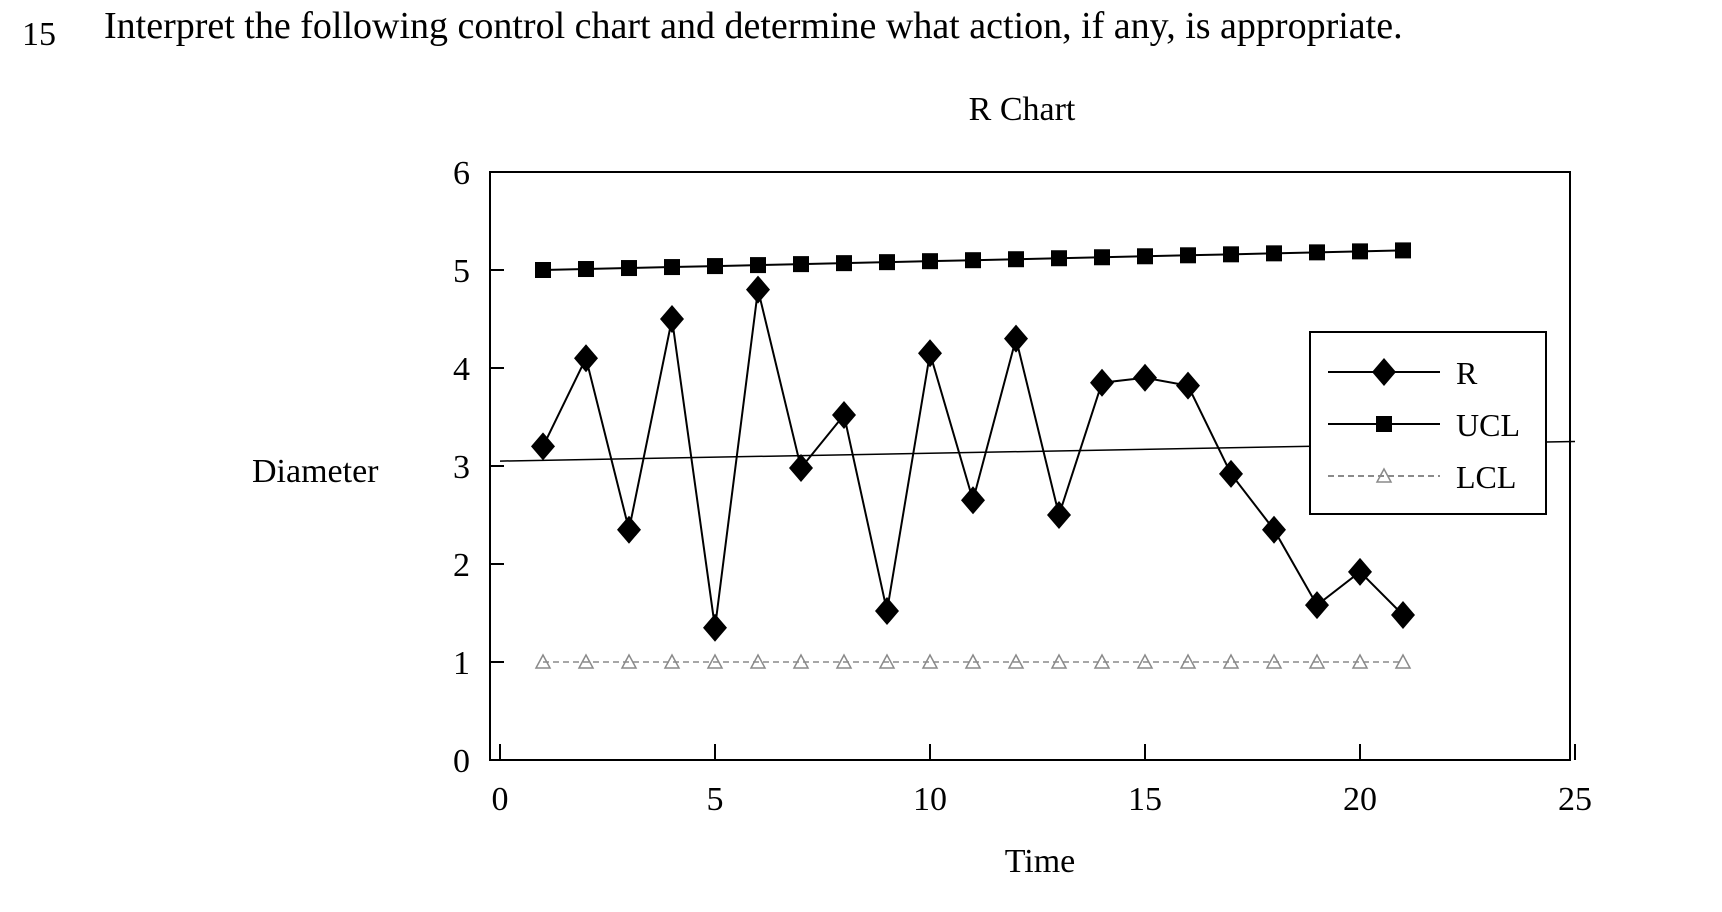 Image resolution: width=1722 pixels, height=912 pixels. I want to click on y-tick-label: 3, so click(461, 467).